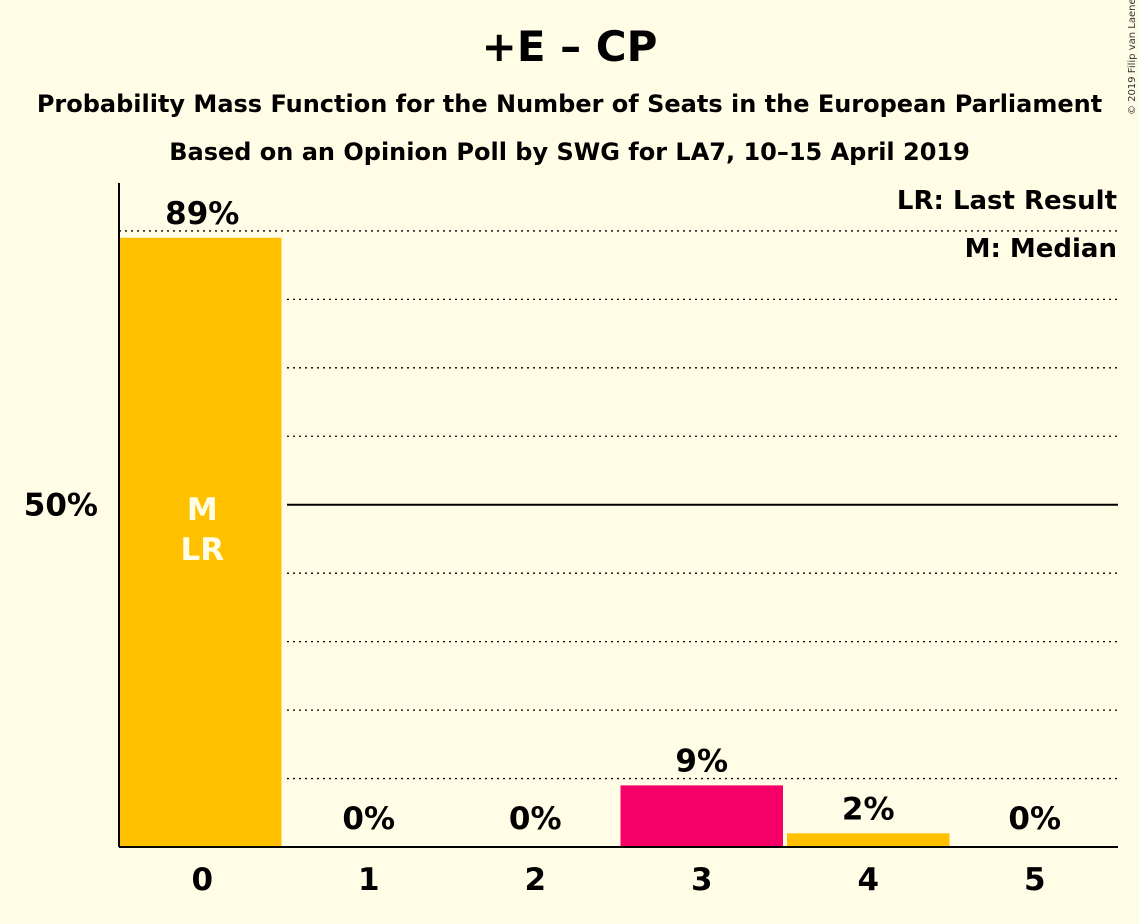  What do you see at coordinates (868, 809) in the screenshot?
I see `value-label: 2%` at bounding box center [868, 809].